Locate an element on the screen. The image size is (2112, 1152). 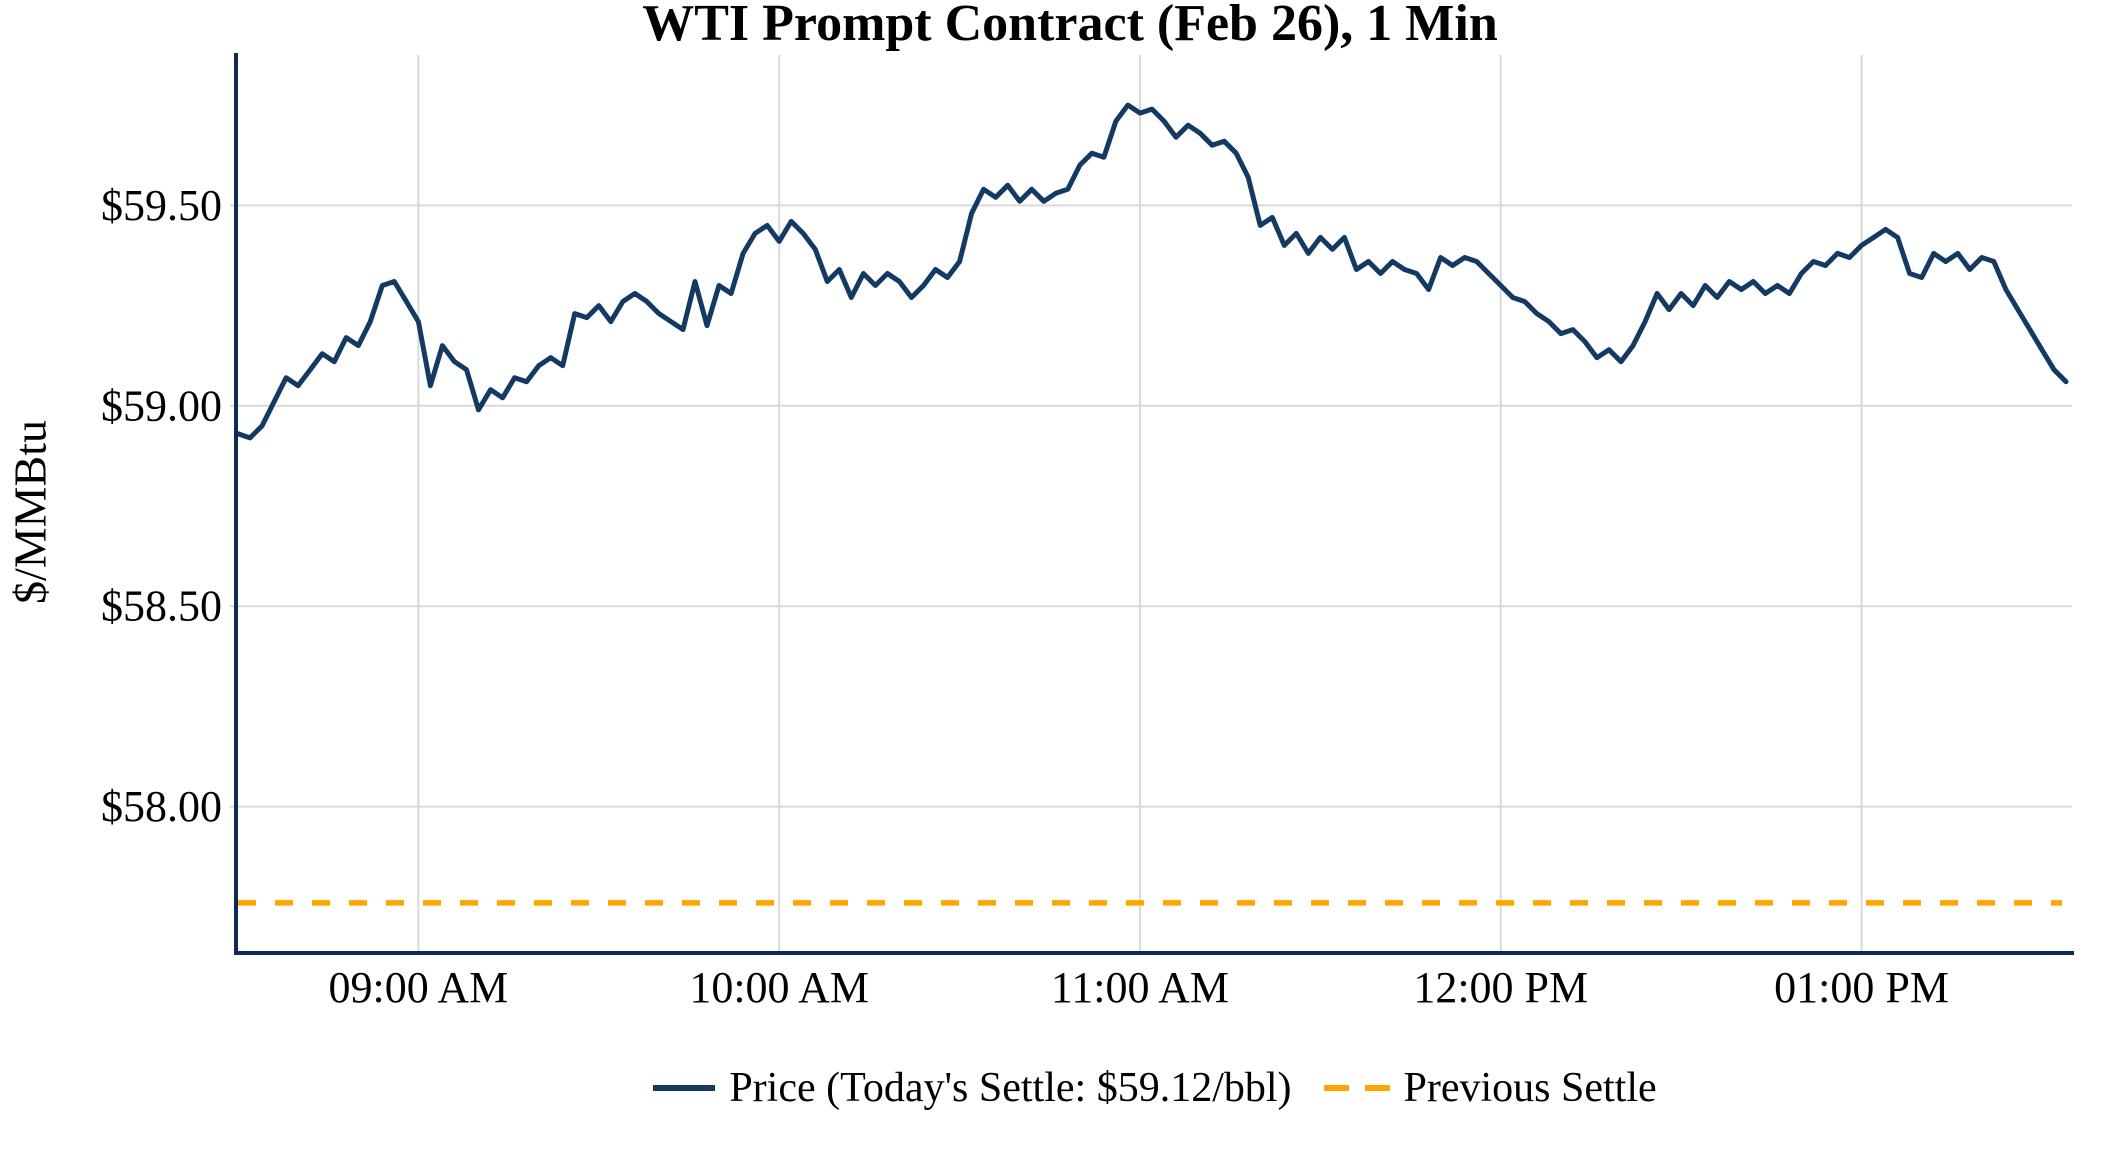
y-tick-label: $59.00 is located at coordinates (161, 405).